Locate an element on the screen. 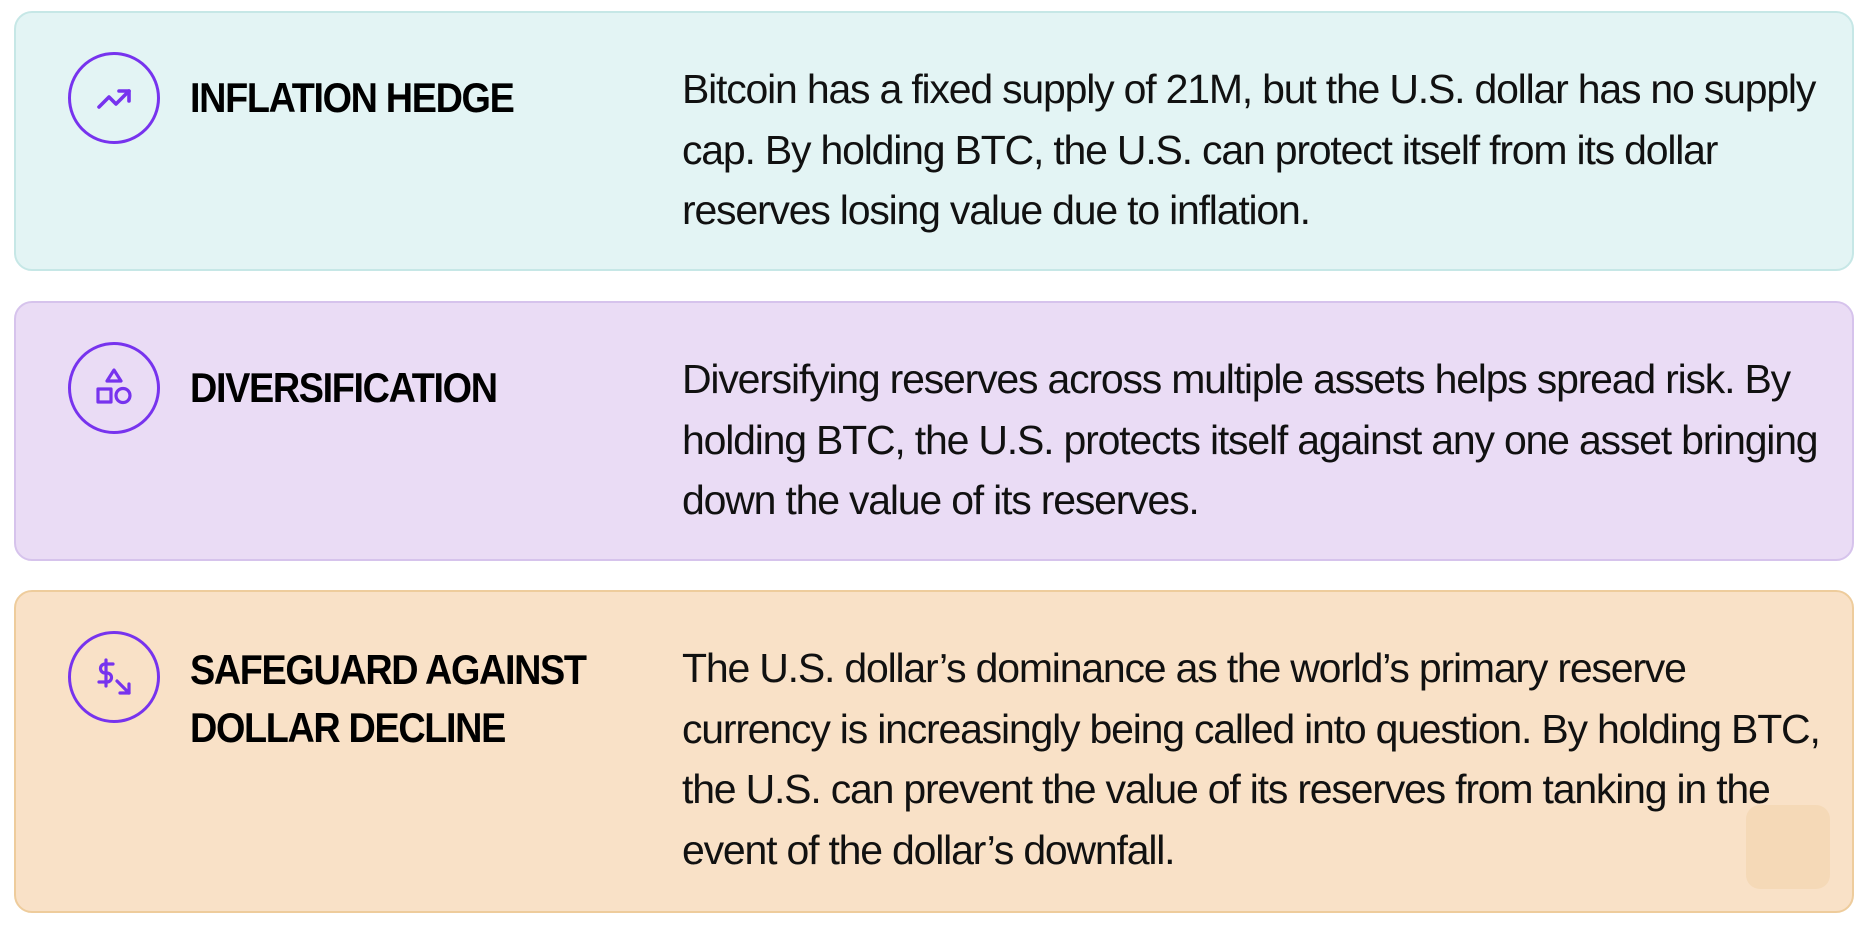 This screenshot has height=926, width=1872. shapes-icon is located at coordinates (114, 388).